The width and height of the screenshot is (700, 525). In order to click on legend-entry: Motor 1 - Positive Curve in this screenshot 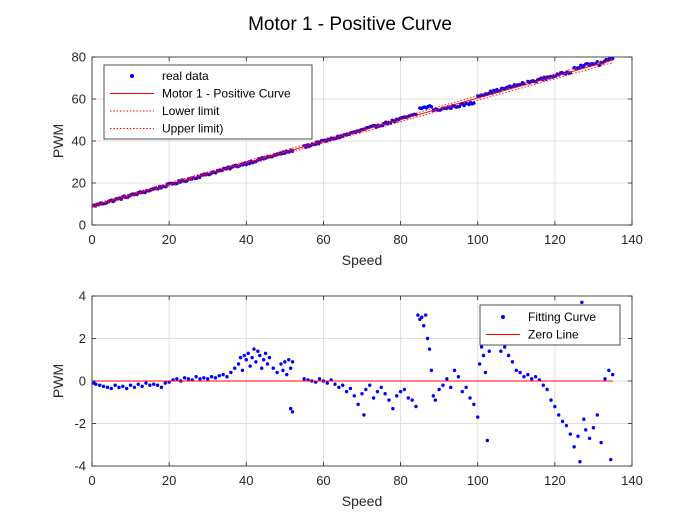, I will do `click(200, 94)`.